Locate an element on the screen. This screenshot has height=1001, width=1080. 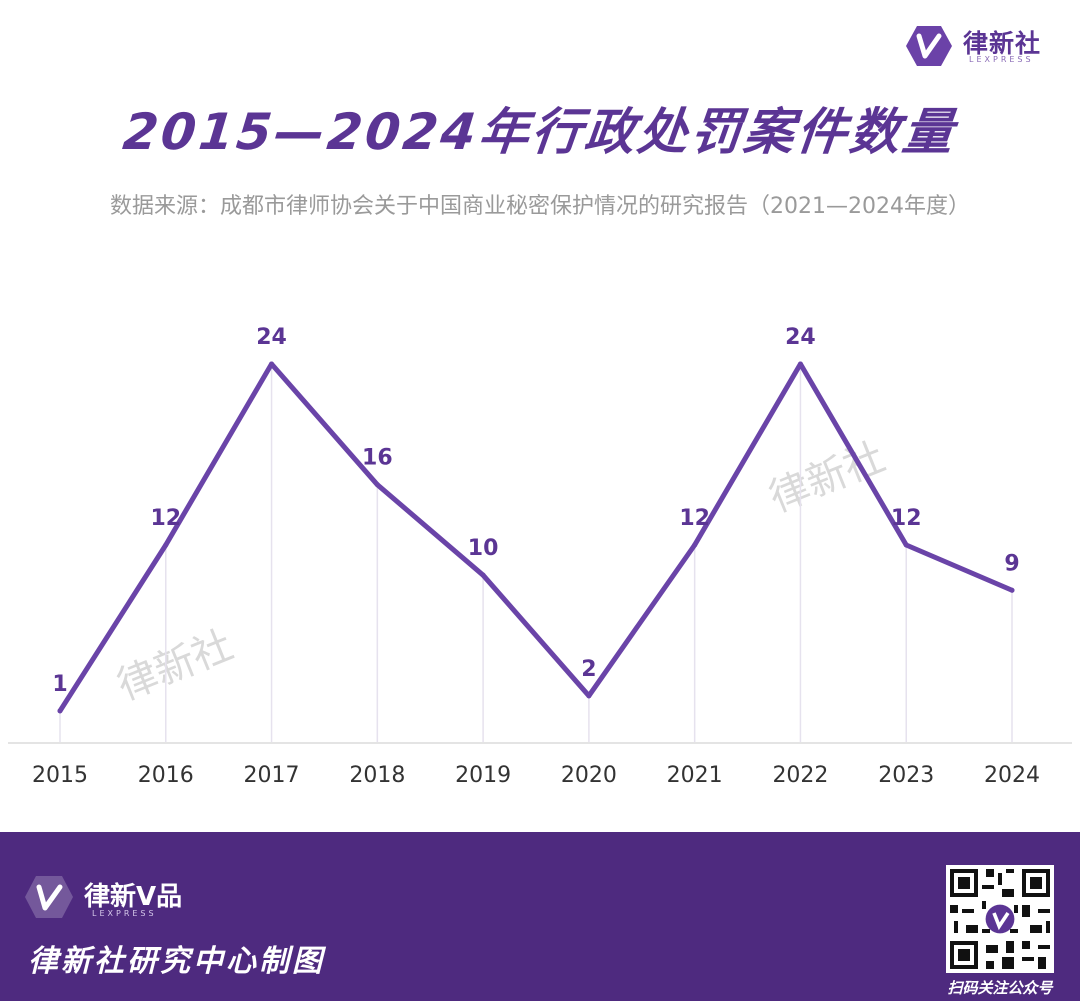
footer-credit: 律新社研究中心制图 is located at coordinates (176, 961).